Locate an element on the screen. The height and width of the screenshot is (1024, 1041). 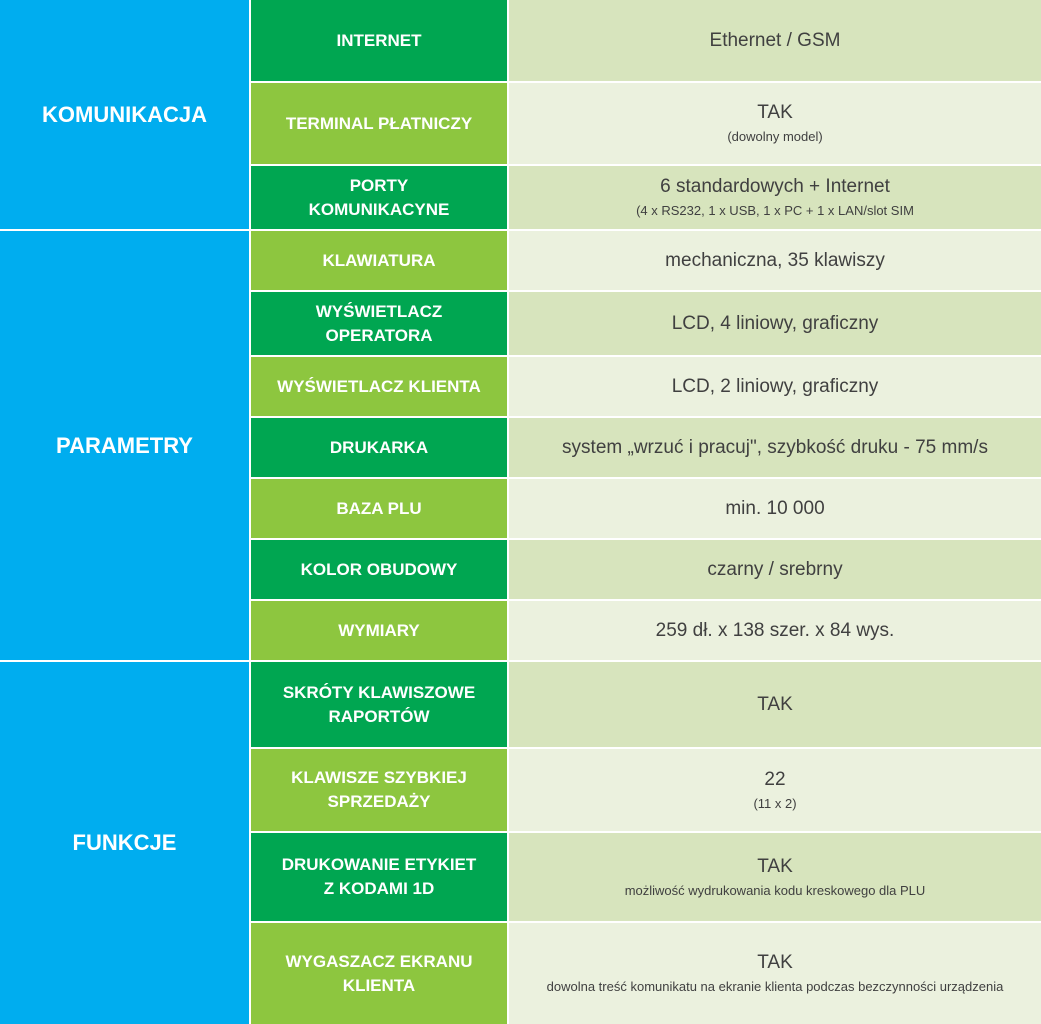
value-main: 6 standardowych + Internet is located at coordinates (775, 186).